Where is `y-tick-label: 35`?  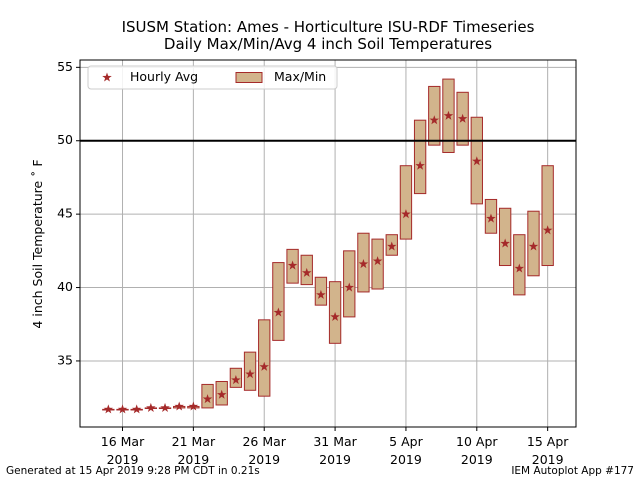
y-tick-label: 35 is located at coordinates (65, 359).